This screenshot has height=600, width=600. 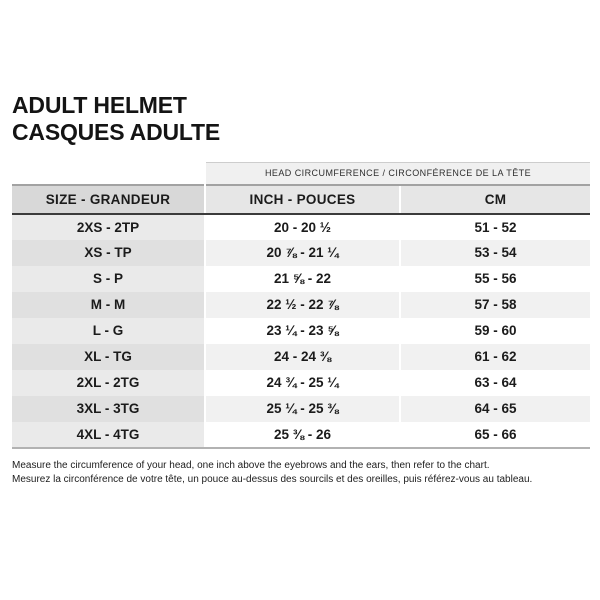 What do you see at coordinates (108, 174) in the screenshot?
I see `corner-spacer` at bounding box center [108, 174].